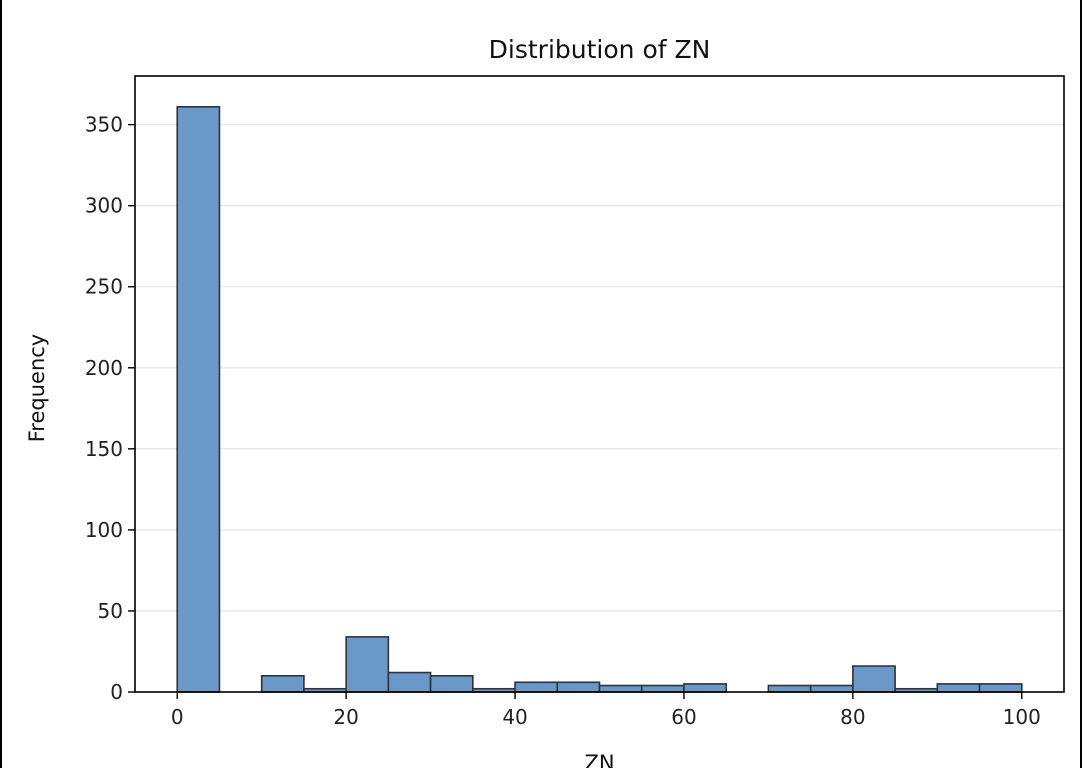 The height and width of the screenshot is (768, 1084). What do you see at coordinates (600, 49) in the screenshot?
I see `chart-title: Distribution of ZN` at bounding box center [600, 49].